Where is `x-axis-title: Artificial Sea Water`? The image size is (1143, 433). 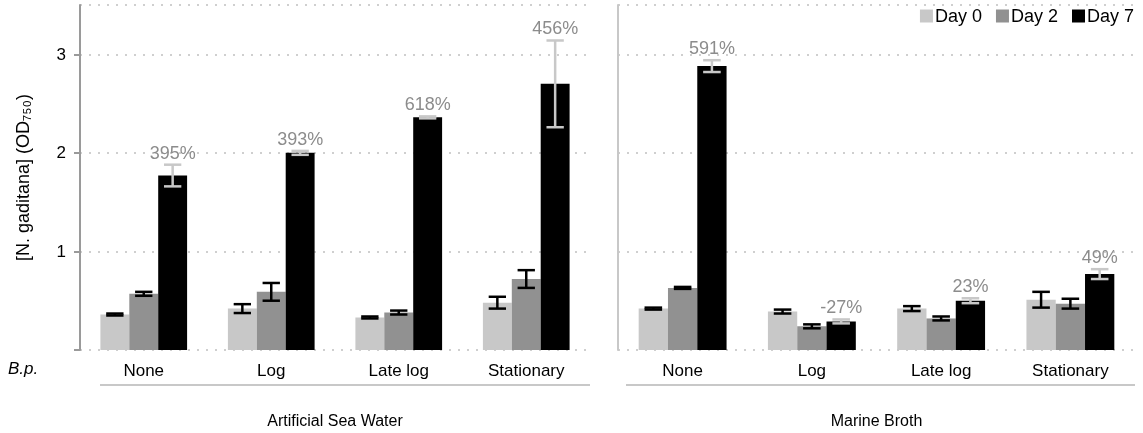
x-axis-title: Artificial Sea Water is located at coordinates (335, 420).